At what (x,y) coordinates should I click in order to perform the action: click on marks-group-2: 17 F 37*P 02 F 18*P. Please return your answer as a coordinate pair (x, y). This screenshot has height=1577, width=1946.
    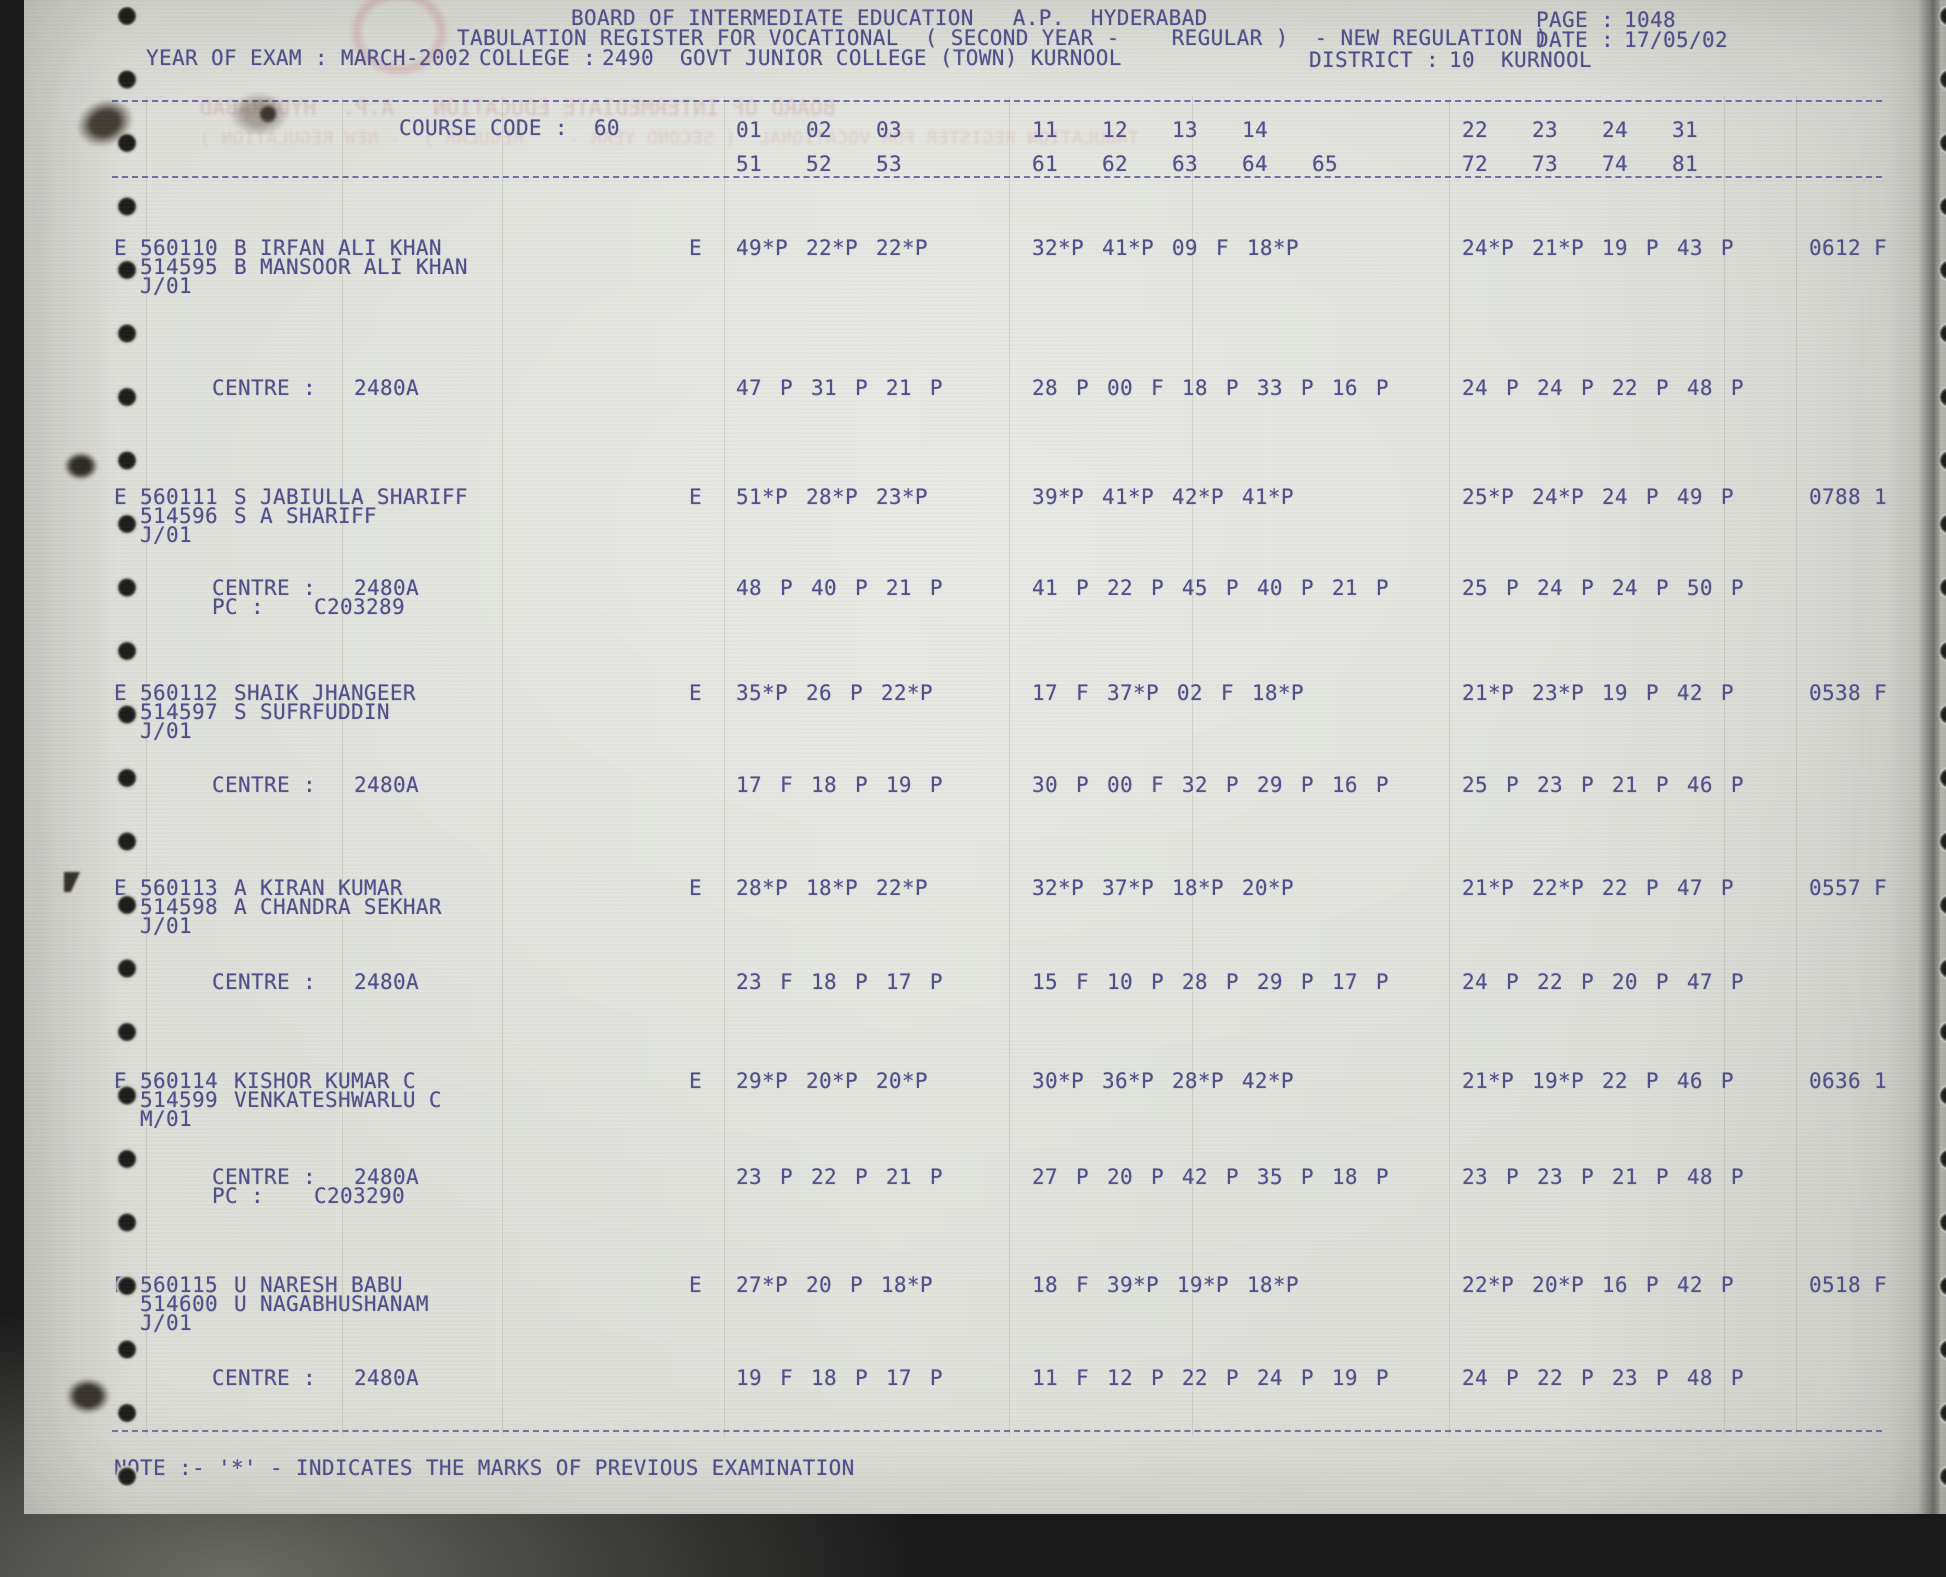
    Looking at the image, I should click on (1168, 693).